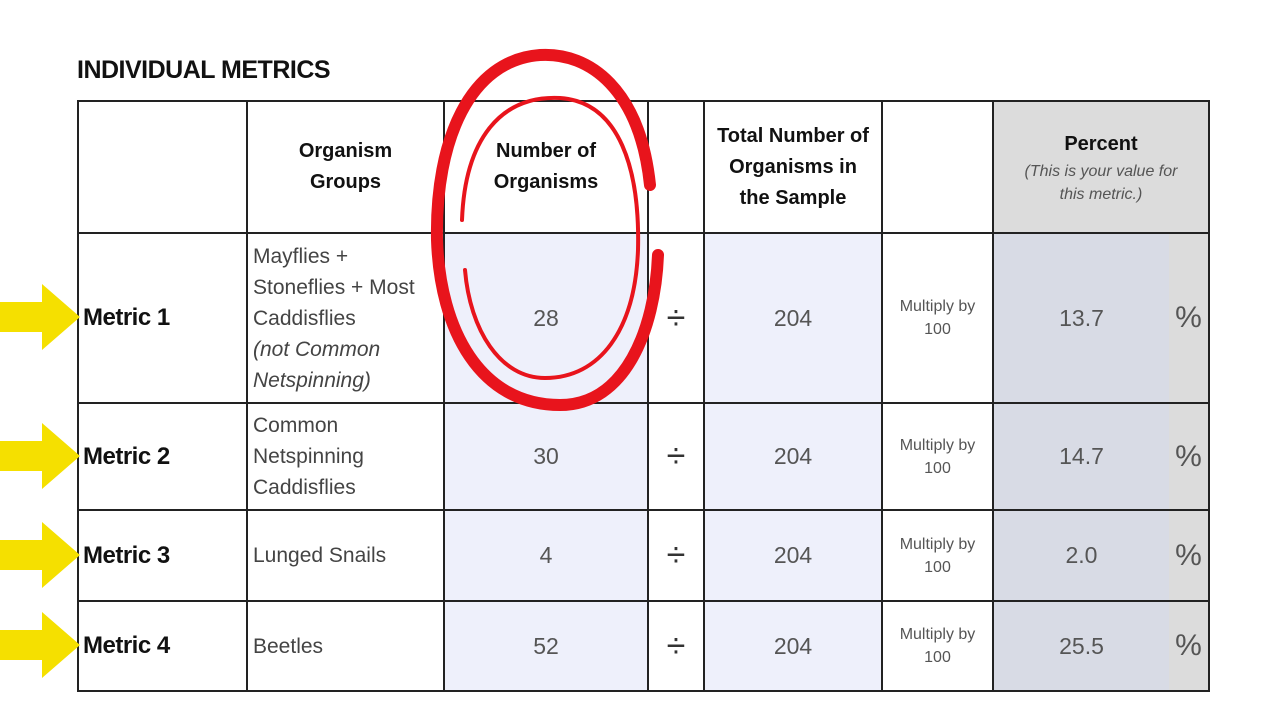 The width and height of the screenshot is (1280, 720). Describe the element at coordinates (345, 555) in the screenshot. I see `organism-group: Lunged Snails` at that location.